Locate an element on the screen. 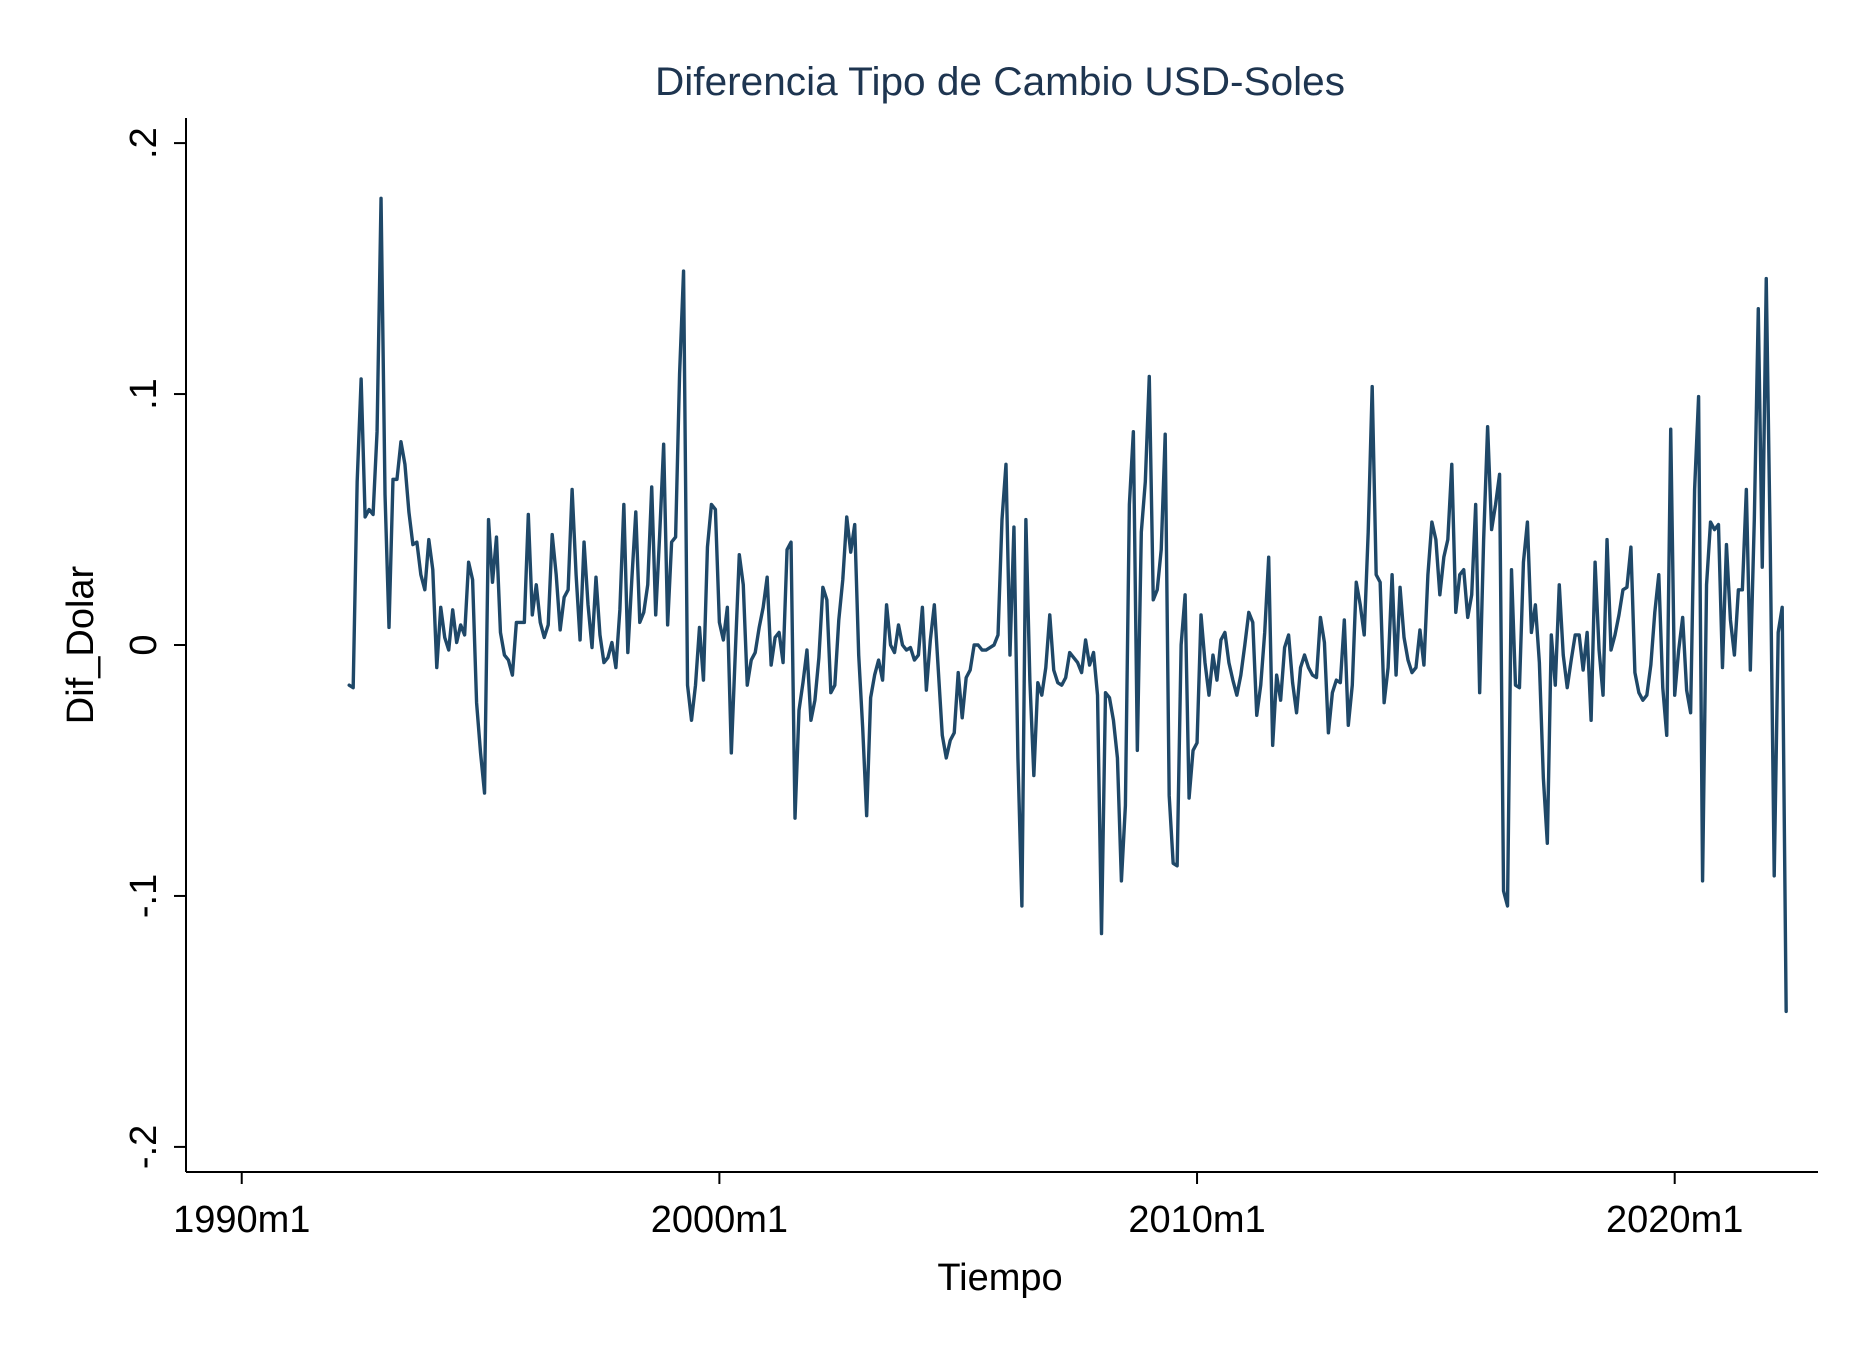 Image resolution: width=1868 pixels, height=1358 pixels. y-tick-label: -.2 is located at coordinates (144, 1147).